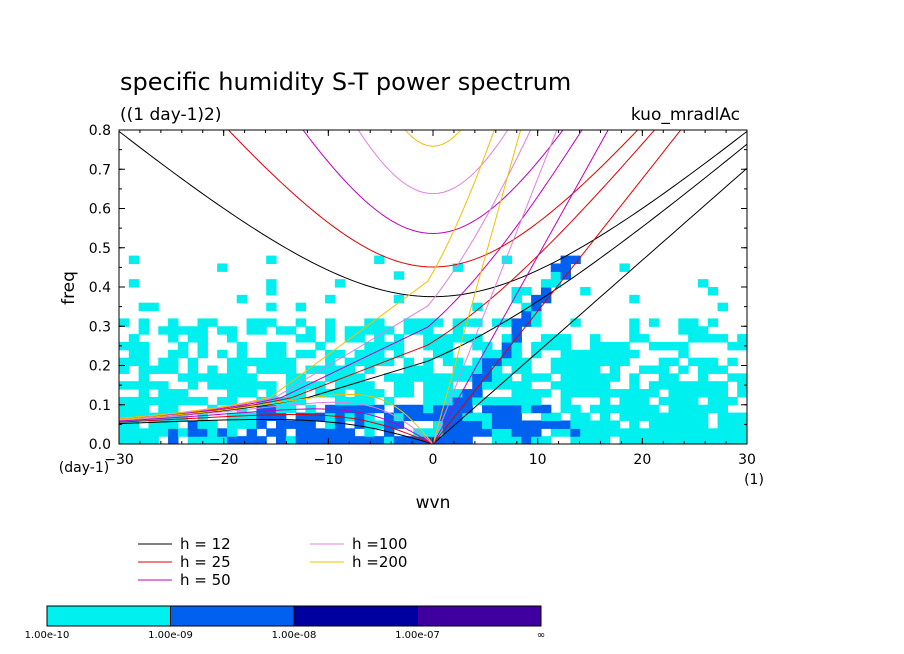  I want to click on colorbar-box, so click(479, 616).